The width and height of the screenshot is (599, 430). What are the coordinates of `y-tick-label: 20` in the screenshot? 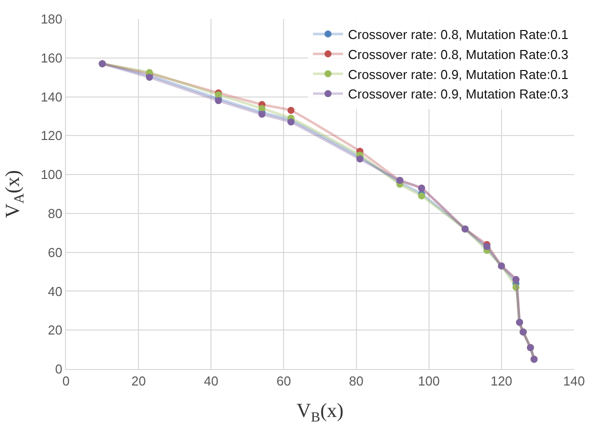 It's located at (55, 330).